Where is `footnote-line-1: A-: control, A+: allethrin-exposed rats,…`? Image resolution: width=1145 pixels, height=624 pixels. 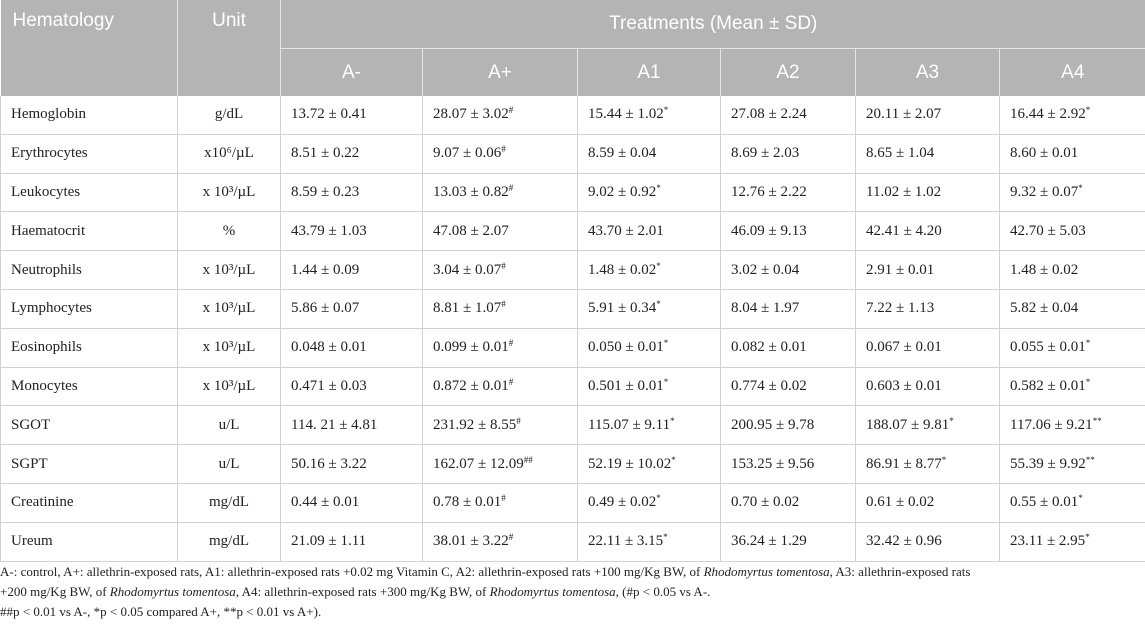 footnote-line-1: A-: control, A+: allethrin-exposed rats,… is located at coordinates (572, 572).